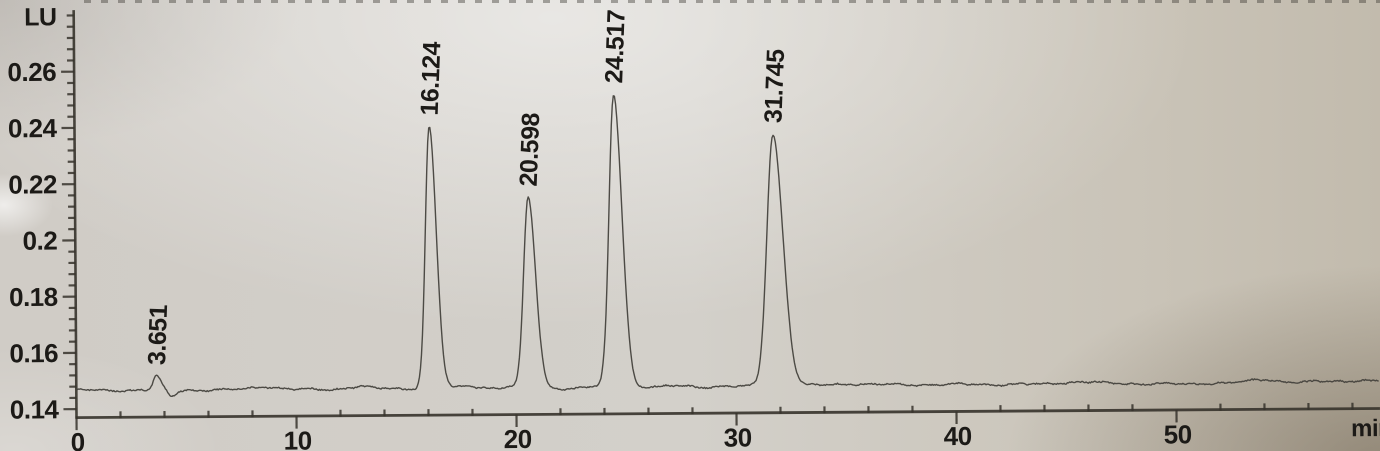 The width and height of the screenshot is (1380, 451). Describe the element at coordinates (1365, 428) in the screenshot. I see `x-axis-unit: min` at that location.